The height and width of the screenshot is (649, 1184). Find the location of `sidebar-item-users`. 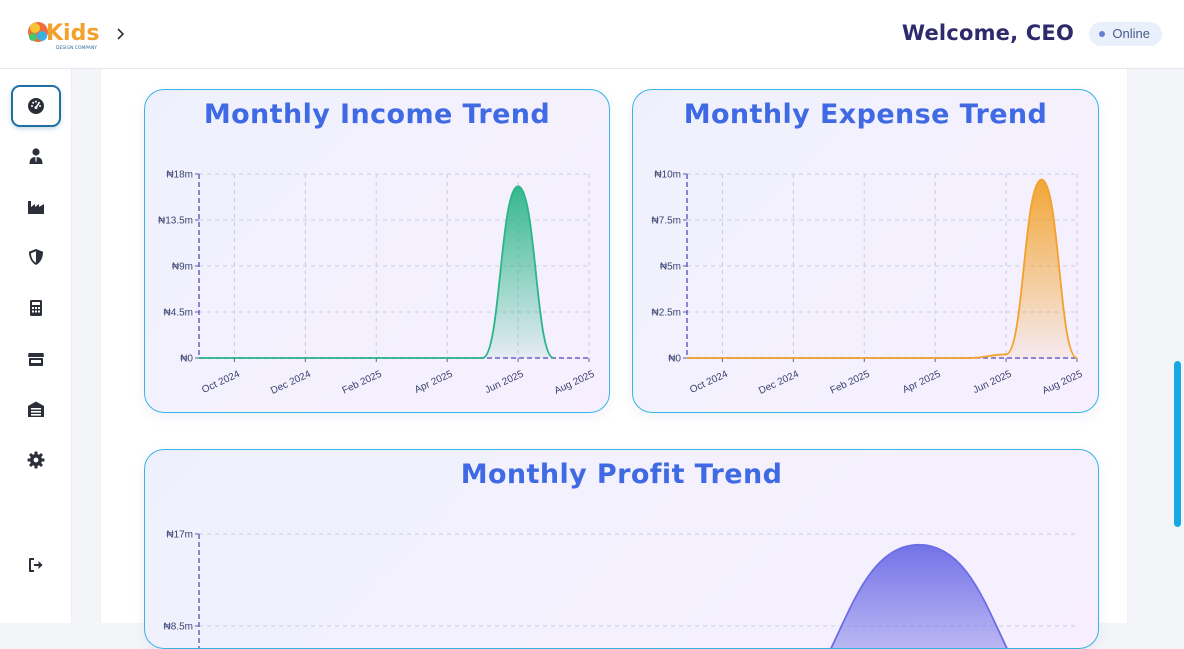

sidebar-item-users is located at coordinates (36, 156).